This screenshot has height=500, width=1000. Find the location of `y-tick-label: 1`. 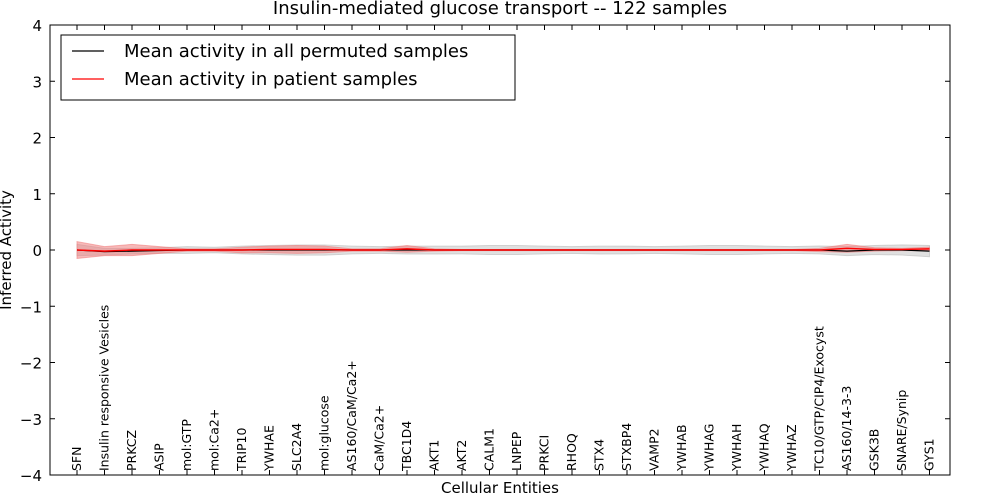

y-tick-label: 1 is located at coordinates (37, 195).